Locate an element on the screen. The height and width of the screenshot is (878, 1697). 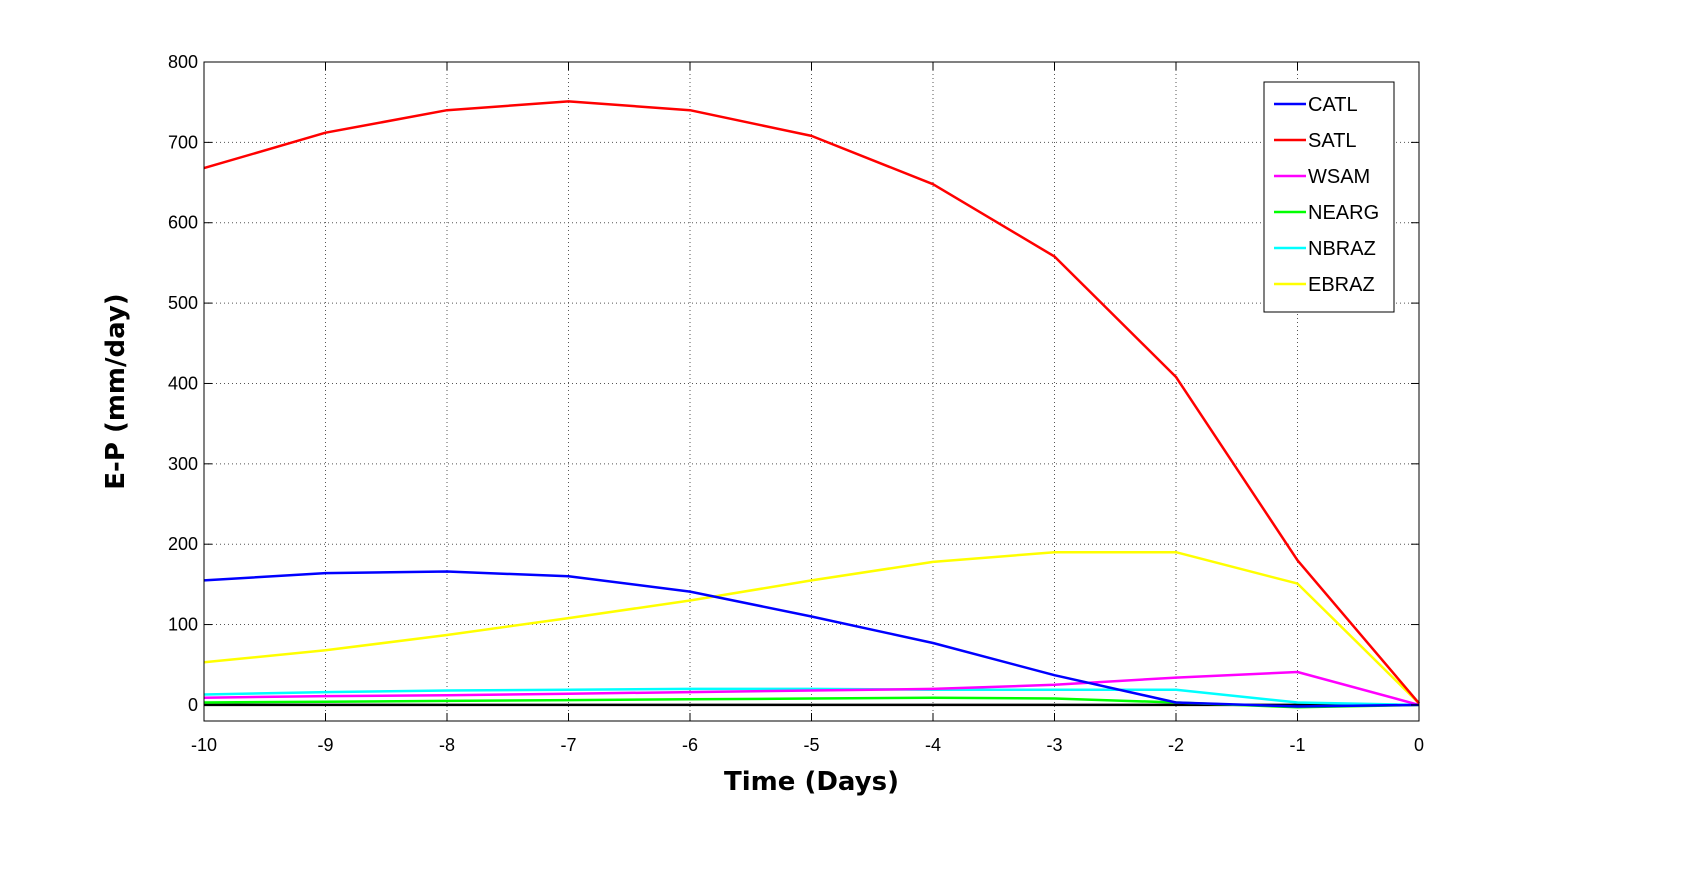
y-tick-labels: 0 100 200 300 400 500 600 700 800 is located at coordinates (183, 383).